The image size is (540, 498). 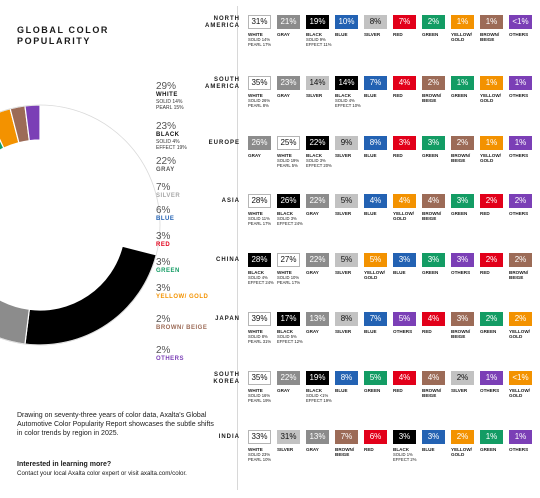 I want to click on legend-name: BLACK, so click(x=168, y=135).